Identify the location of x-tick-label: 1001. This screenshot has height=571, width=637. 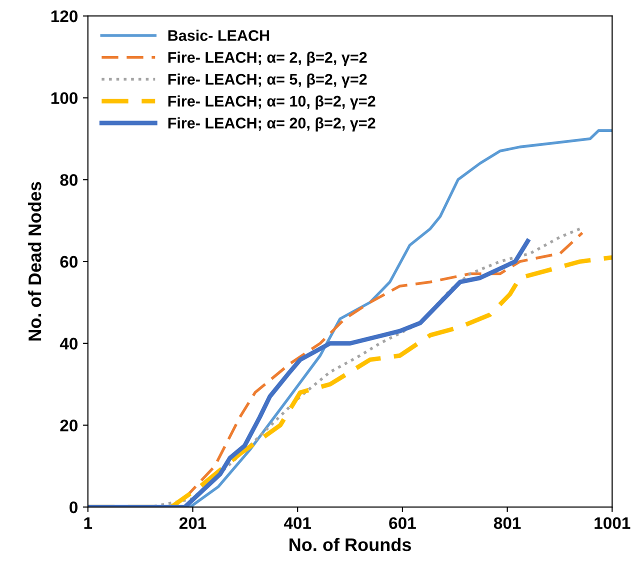
(612, 523).